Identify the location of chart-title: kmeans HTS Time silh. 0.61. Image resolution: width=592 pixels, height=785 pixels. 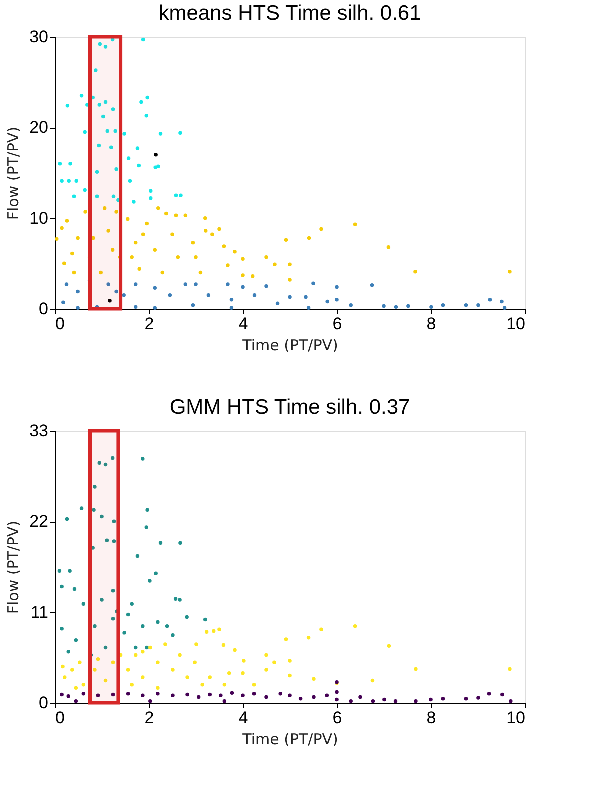
(290, 13).